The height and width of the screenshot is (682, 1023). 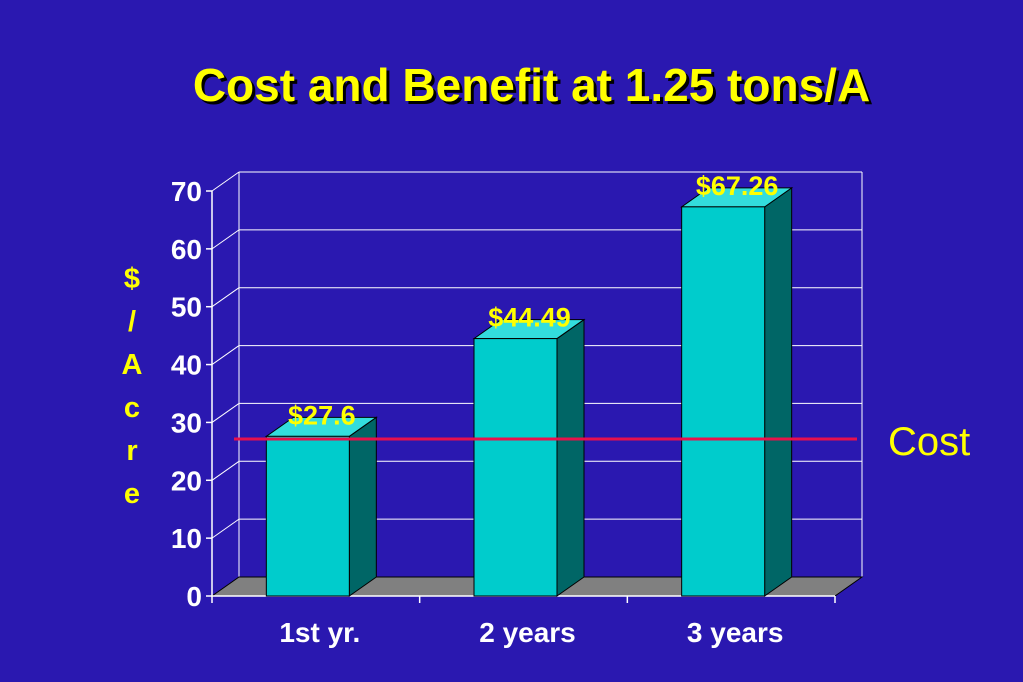 I want to click on y-axis-label-char: r, so click(x=132, y=451).